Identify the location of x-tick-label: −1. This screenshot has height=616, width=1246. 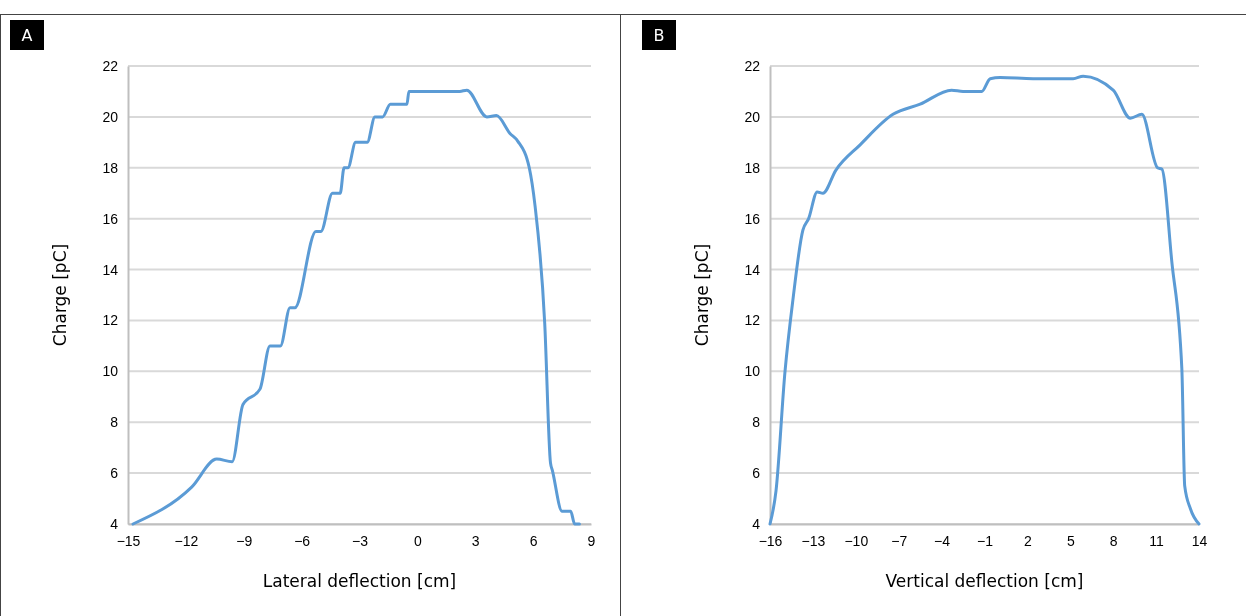
(985, 540).